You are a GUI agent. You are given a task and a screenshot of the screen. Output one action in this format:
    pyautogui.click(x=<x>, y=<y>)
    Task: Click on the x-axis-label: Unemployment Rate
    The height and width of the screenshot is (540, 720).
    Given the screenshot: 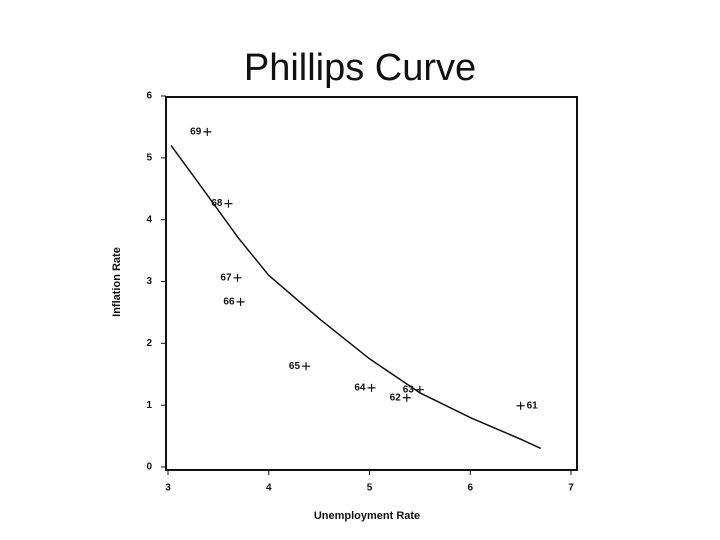 What is the action you would take?
    pyautogui.click(x=367, y=516)
    